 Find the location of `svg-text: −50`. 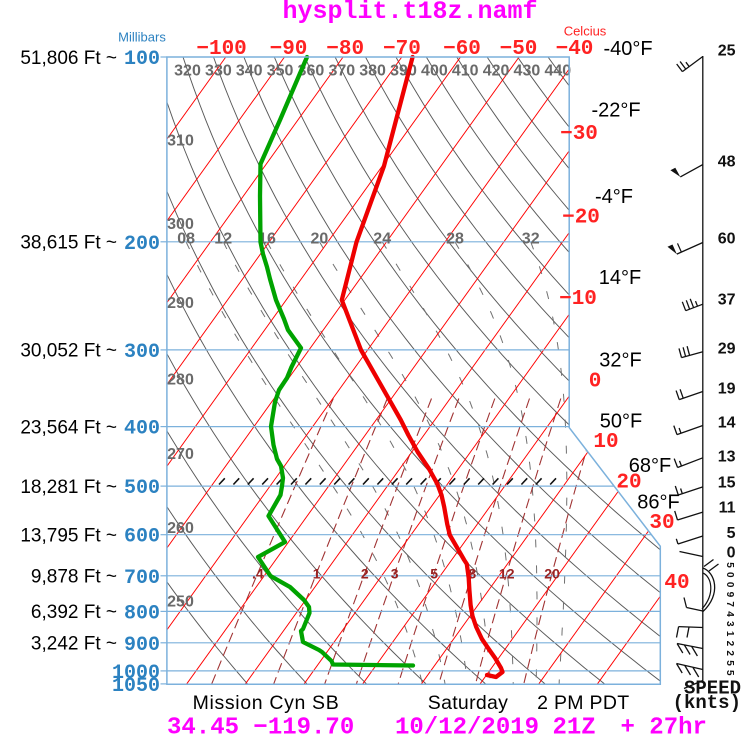

svg-text: −50 is located at coordinates (519, 49).